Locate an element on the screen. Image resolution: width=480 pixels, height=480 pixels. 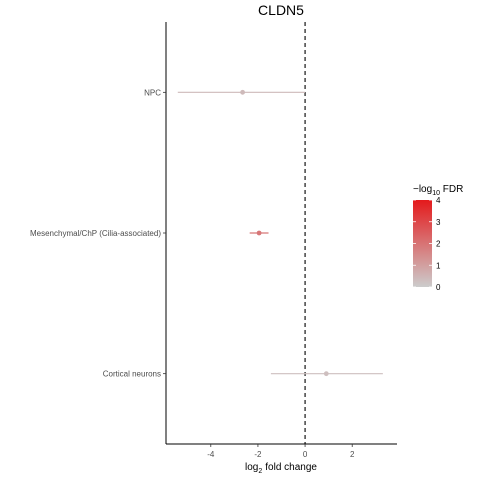
y-tick-label-1: Mesenchymal/ChP (Cilia-associated) is located at coordinates (95, 233).